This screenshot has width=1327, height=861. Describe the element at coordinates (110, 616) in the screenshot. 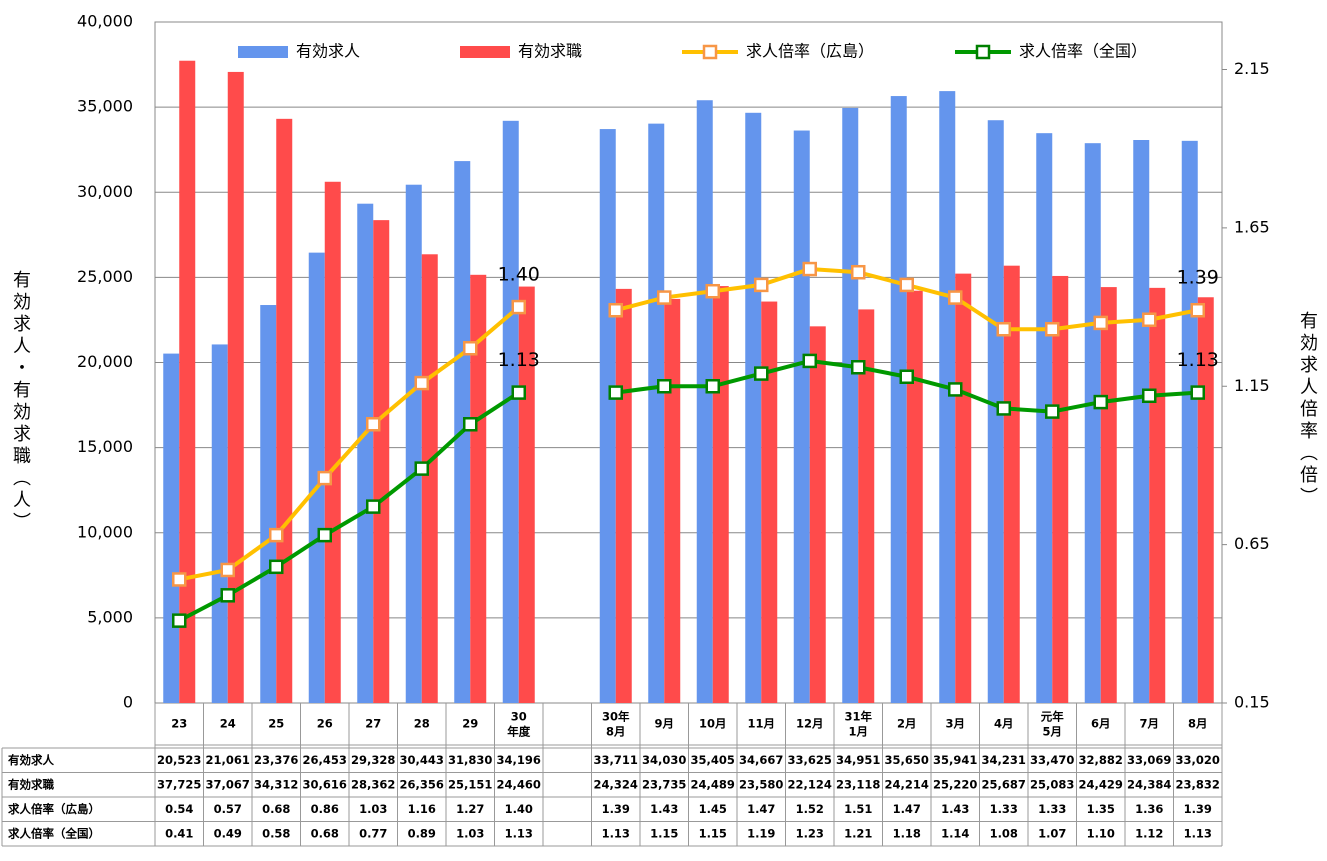

I see `y-tick-label: 5,000` at that location.